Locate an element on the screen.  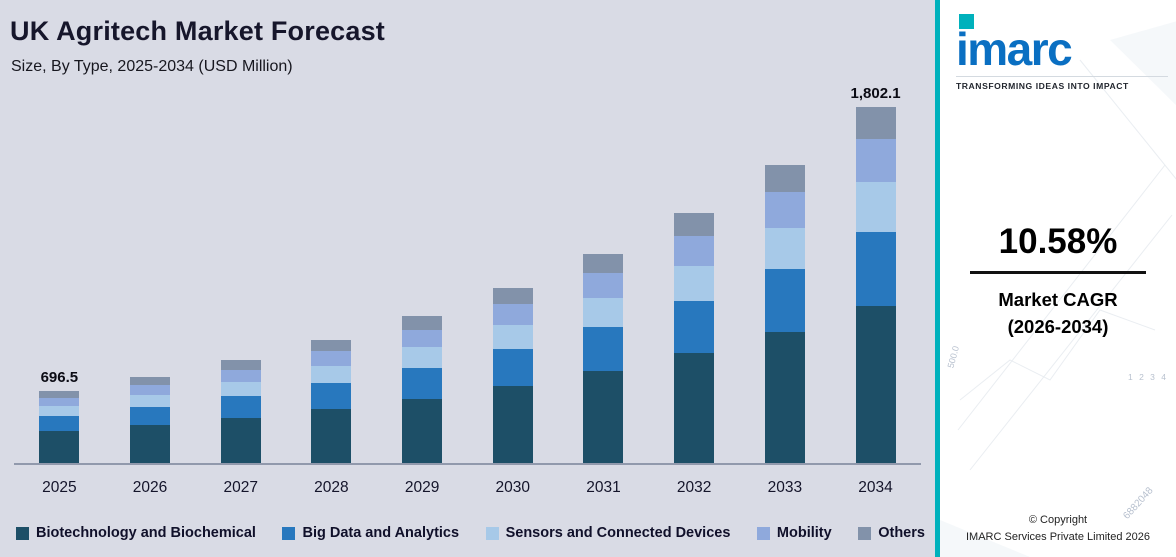
bar-2027 is located at coordinates (240, 400).